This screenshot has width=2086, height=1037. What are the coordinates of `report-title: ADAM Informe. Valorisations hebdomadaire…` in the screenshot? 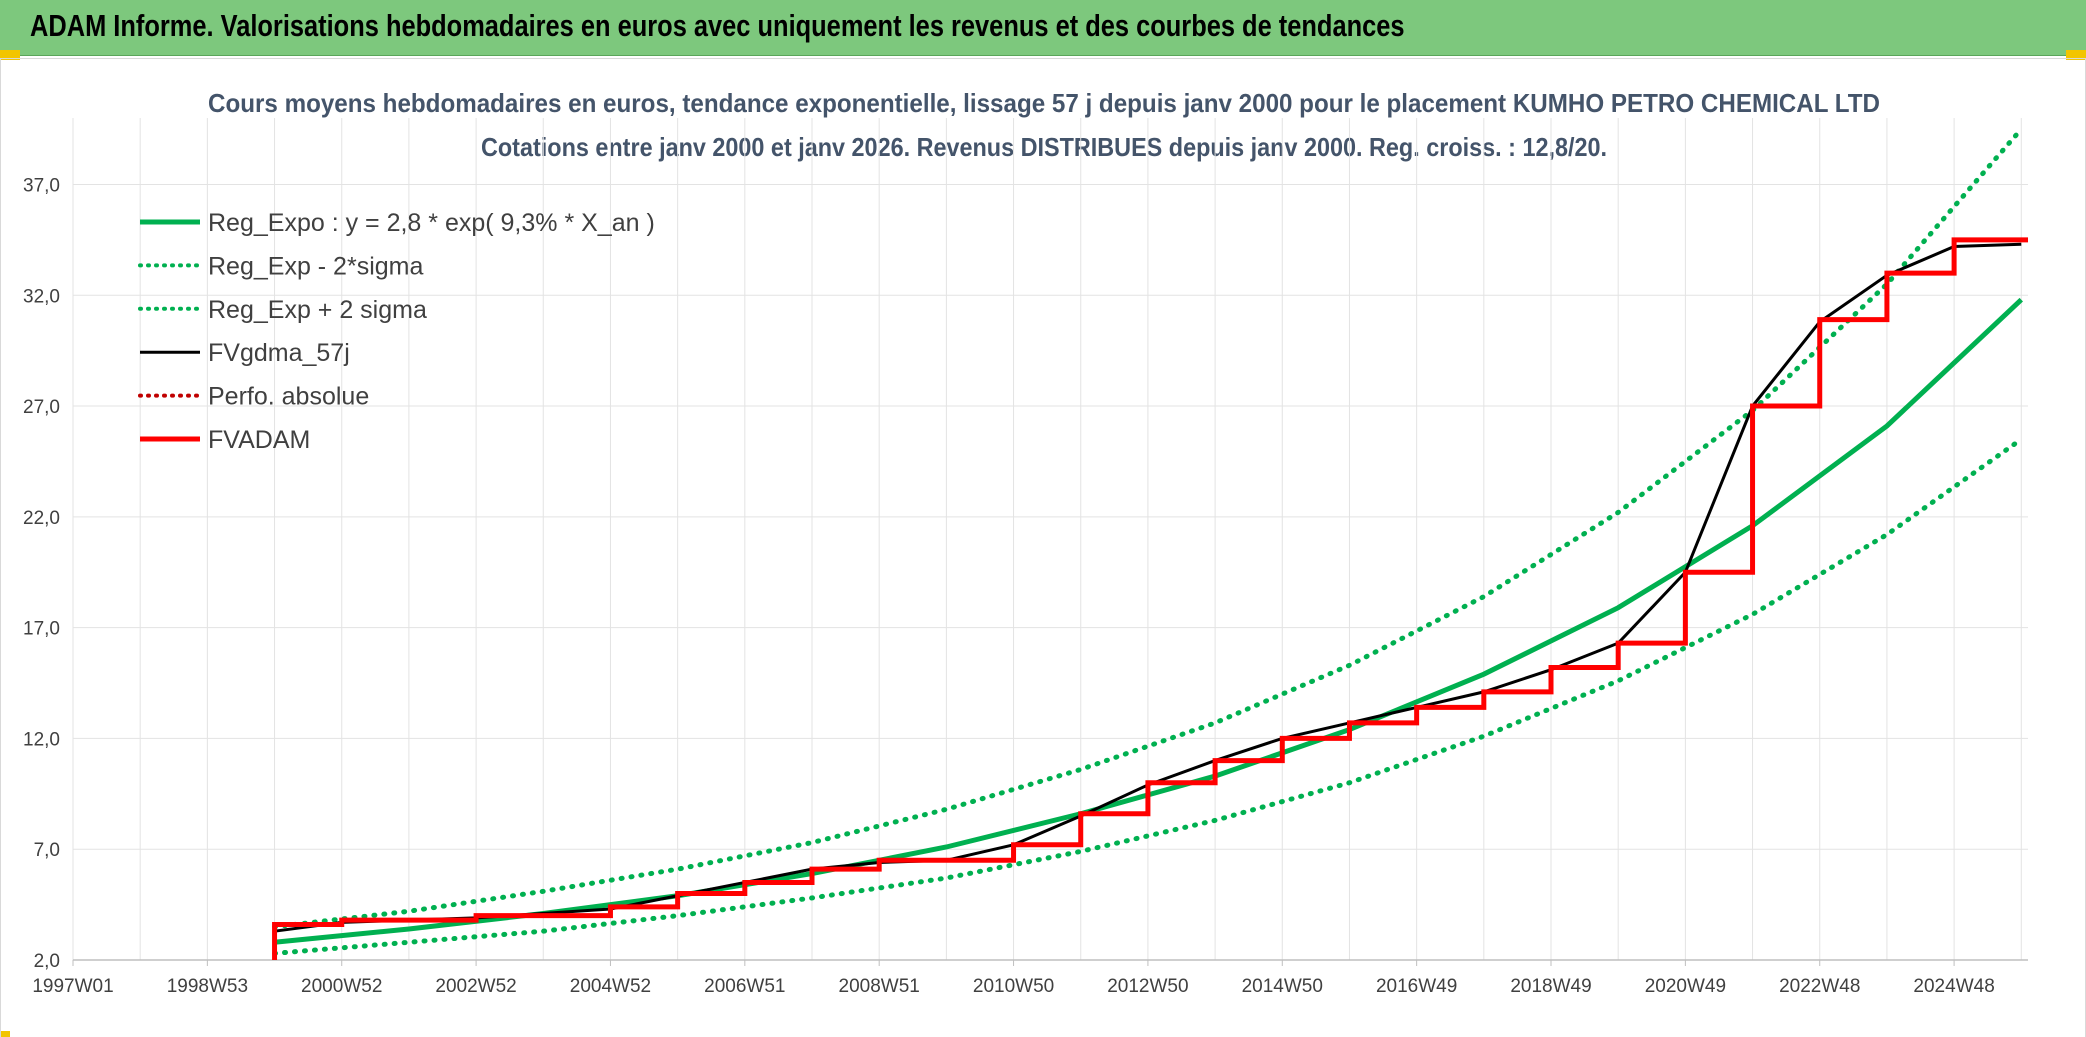 It's located at (717, 25).